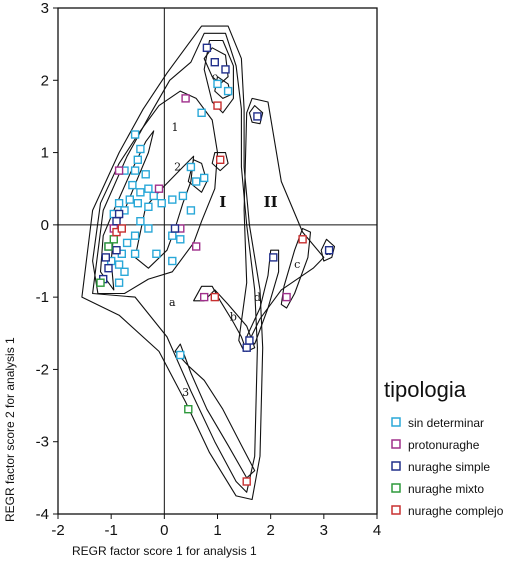  I want to click on group-label: II, so click(271, 202).